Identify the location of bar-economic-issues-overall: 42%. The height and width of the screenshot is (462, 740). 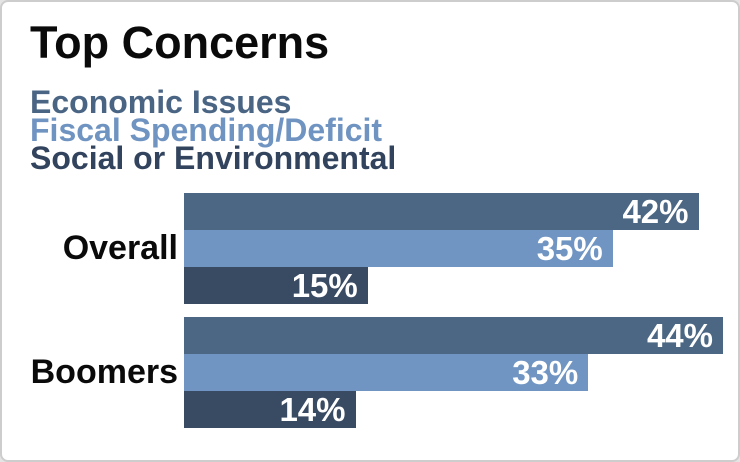
(441, 211).